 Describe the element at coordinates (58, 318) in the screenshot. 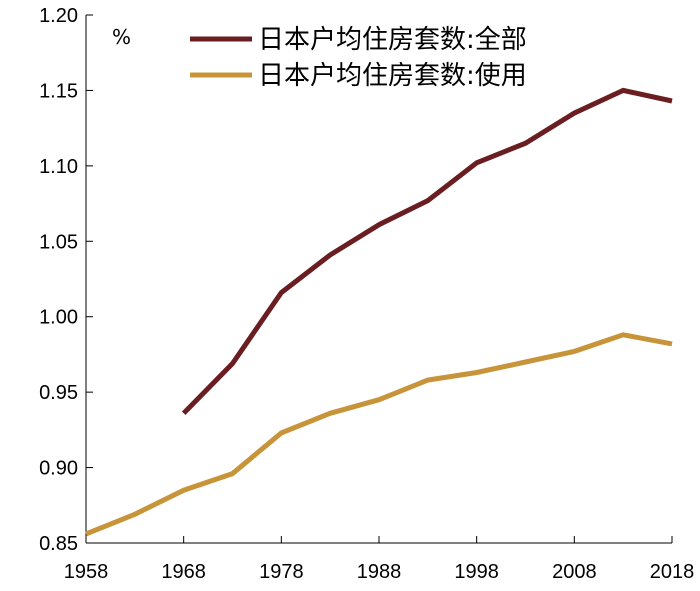

I see `y-tick-label: 1.00` at that location.